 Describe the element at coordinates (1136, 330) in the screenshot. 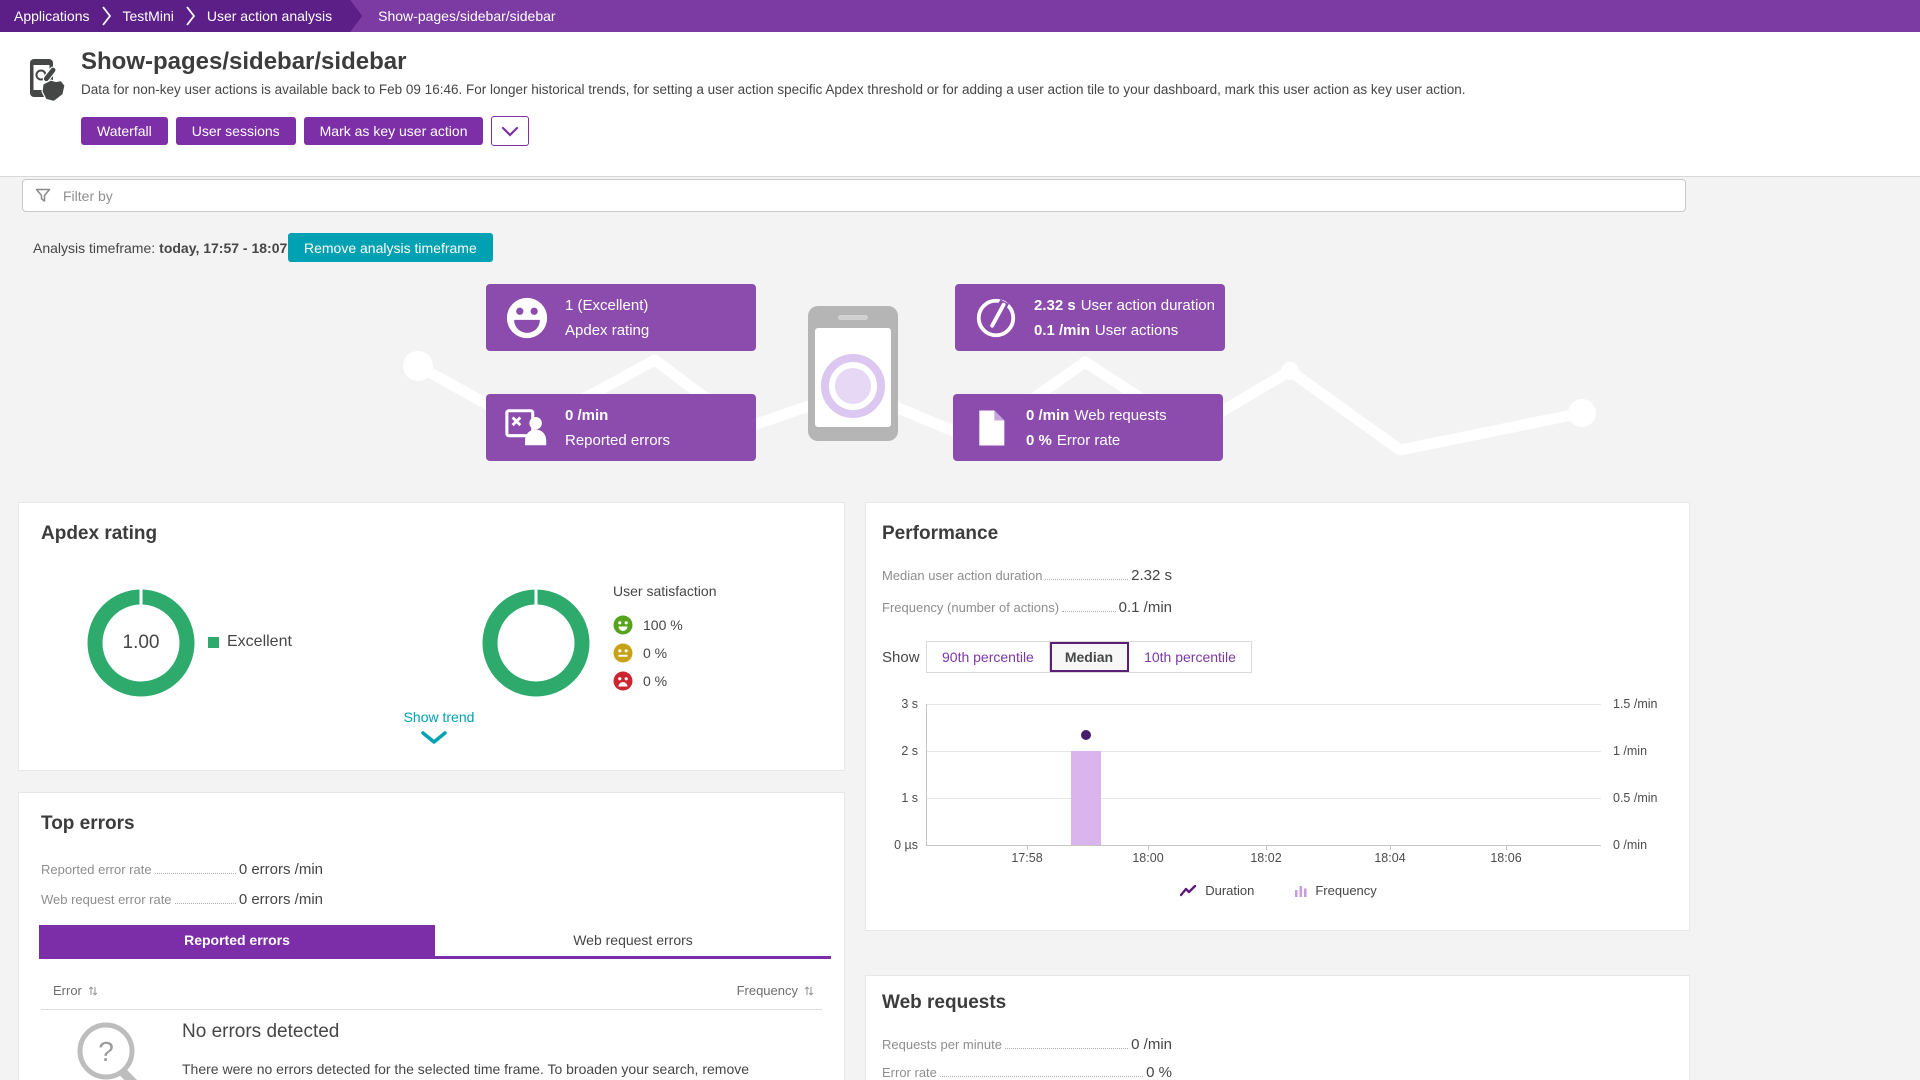

I see `actions-rate-label: User actions` at that location.